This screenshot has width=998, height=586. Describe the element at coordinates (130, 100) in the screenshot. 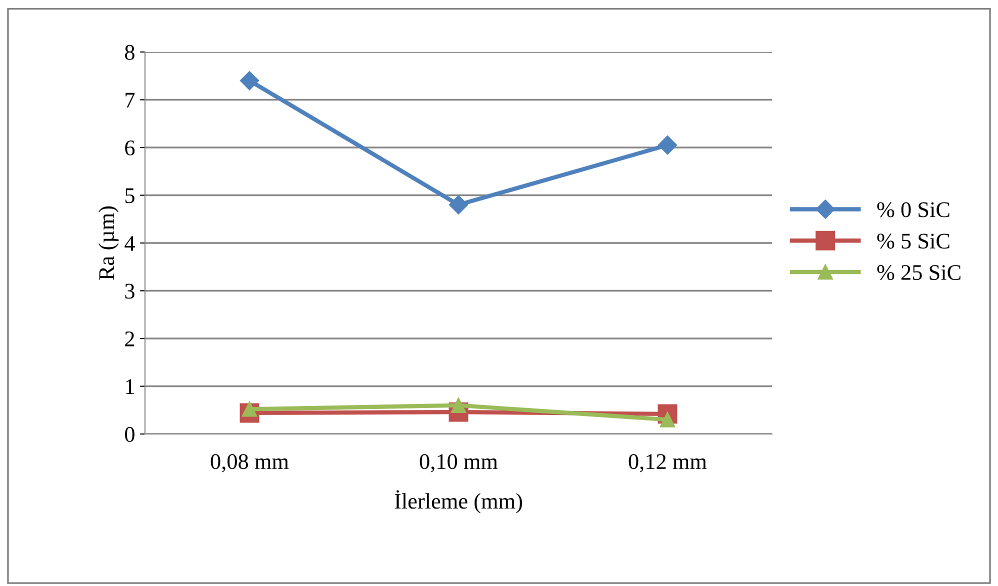

I see `y-tick-label: 7` at that location.